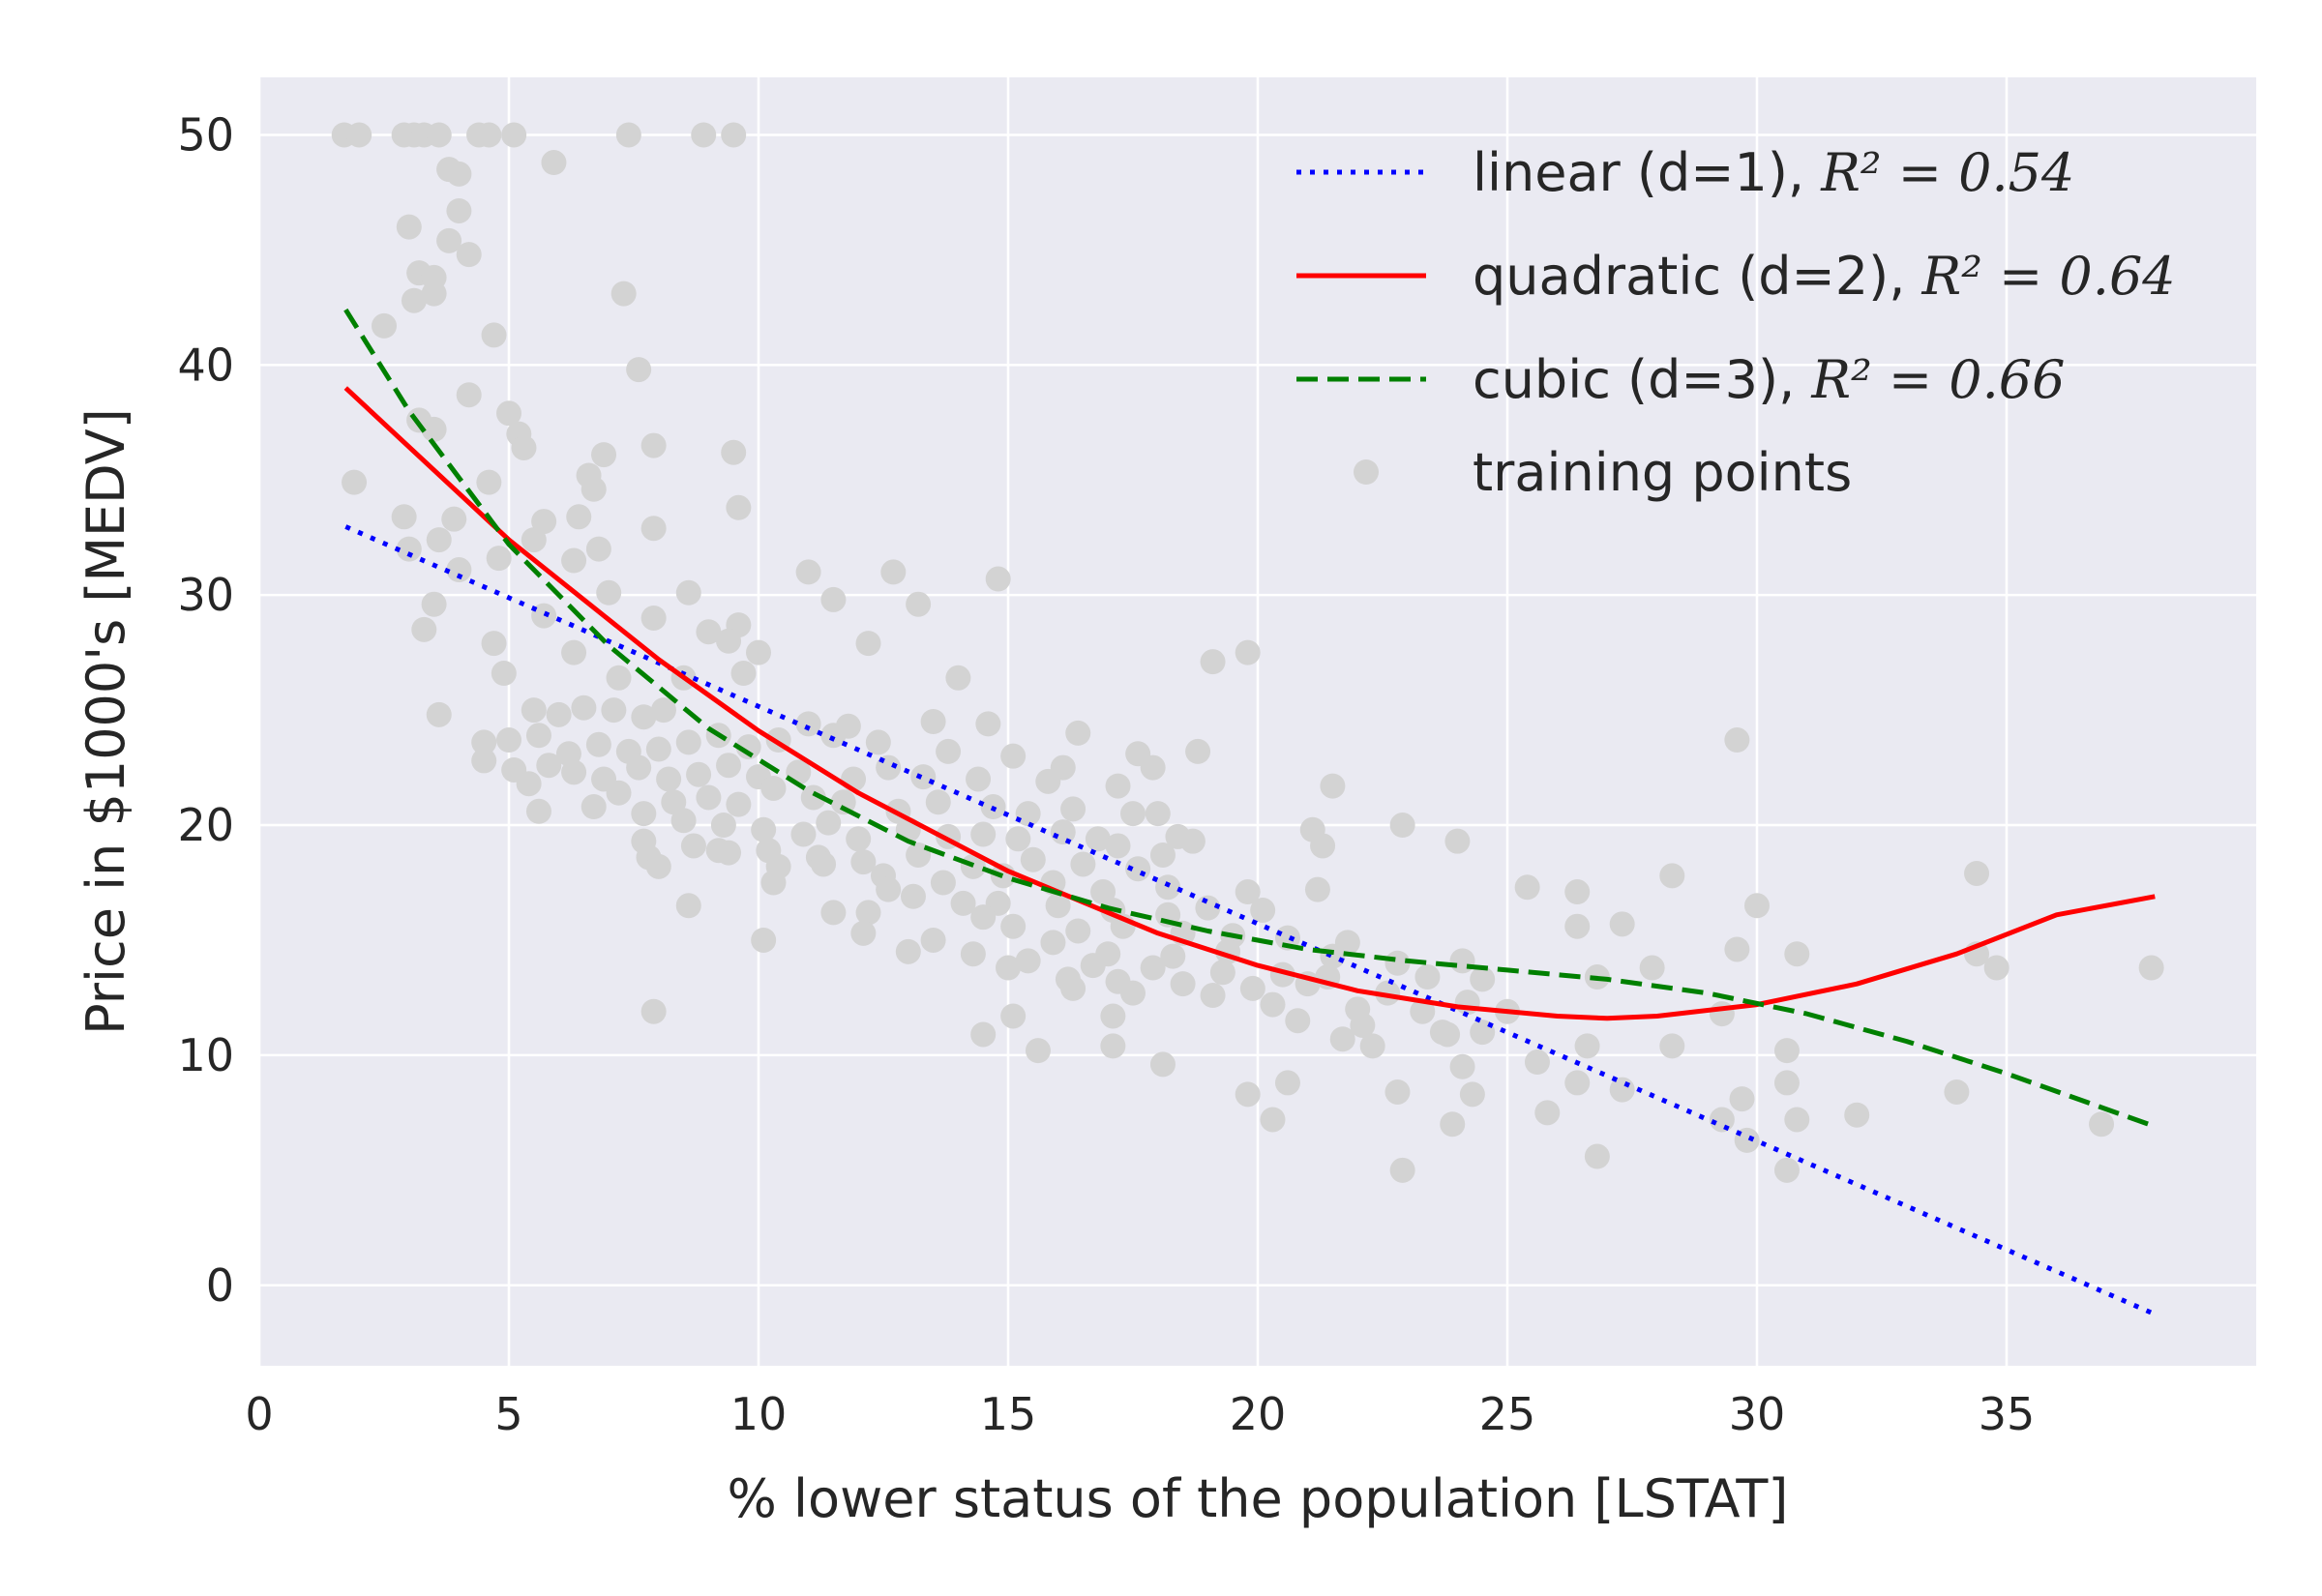 This screenshot has height=1596, width=2322. What do you see at coordinates (259, 1414) in the screenshot?
I see `x-tick-label: 0` at bounding box center [259, 1414].